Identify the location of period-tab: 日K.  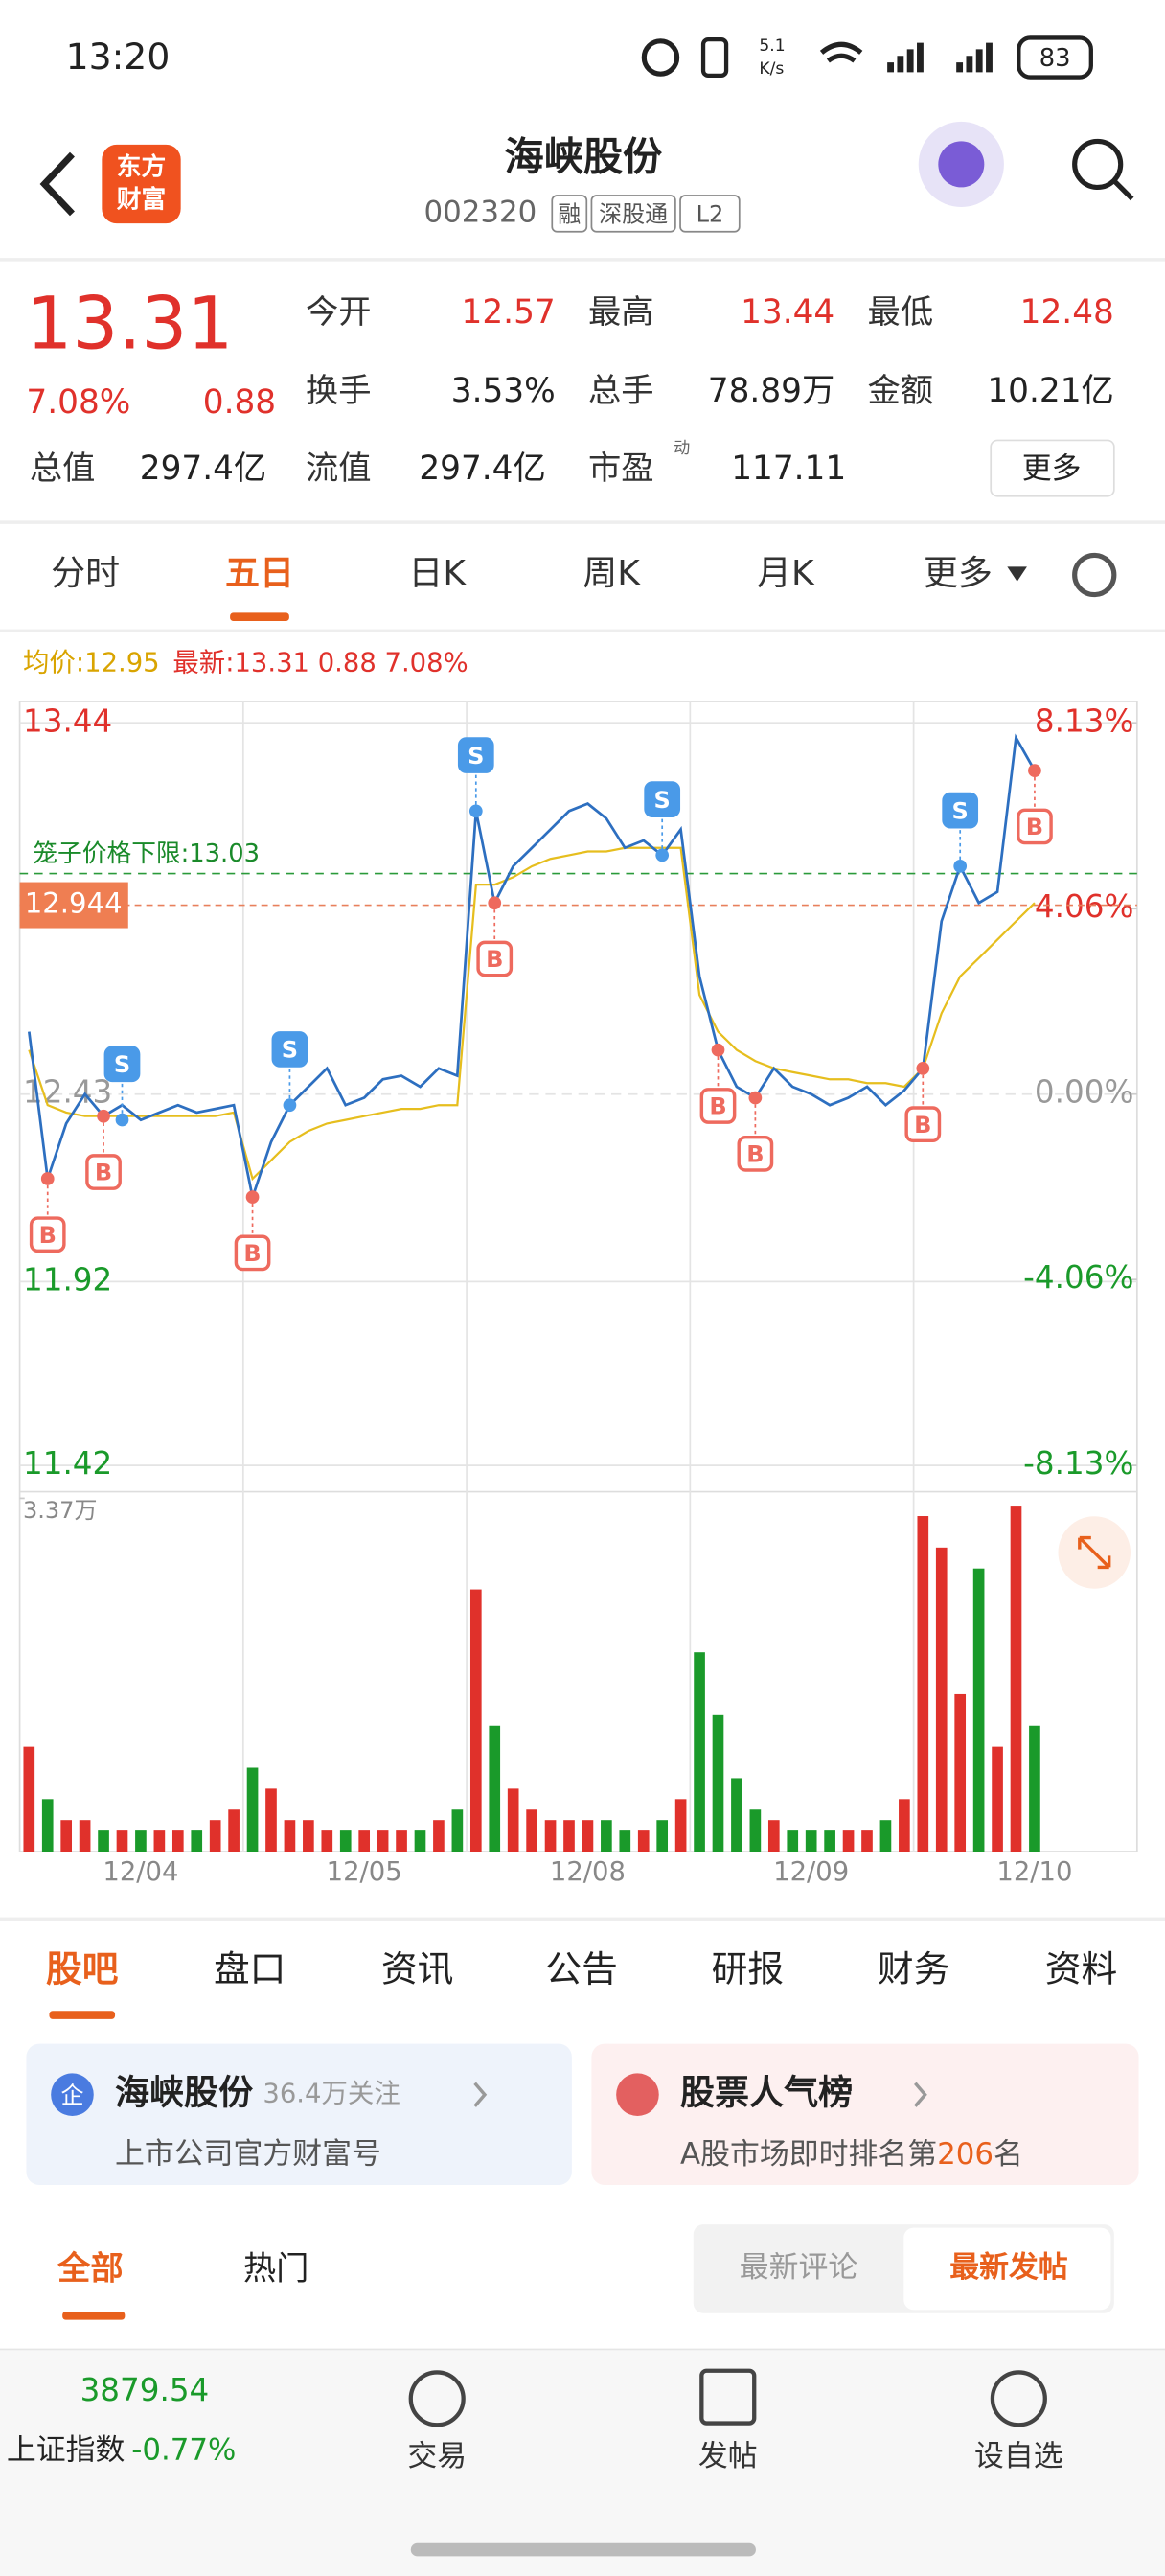
(438, 573).